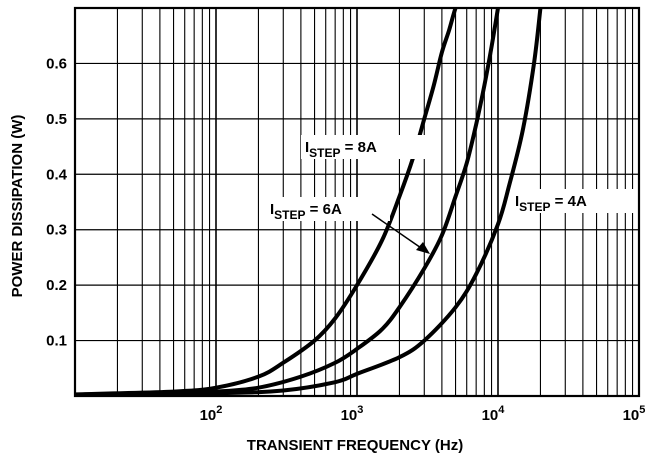 The width and height of the screenshot is (662, 458). I want to click on label-leader-arrowhead, so click(423, 248).